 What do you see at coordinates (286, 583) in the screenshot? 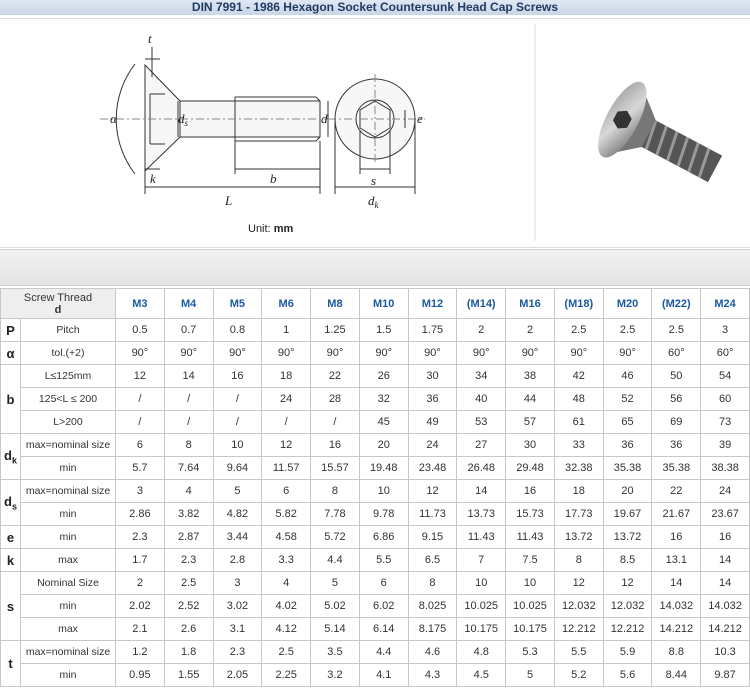
I see `cell: 4` at bounding box center [286, 583].